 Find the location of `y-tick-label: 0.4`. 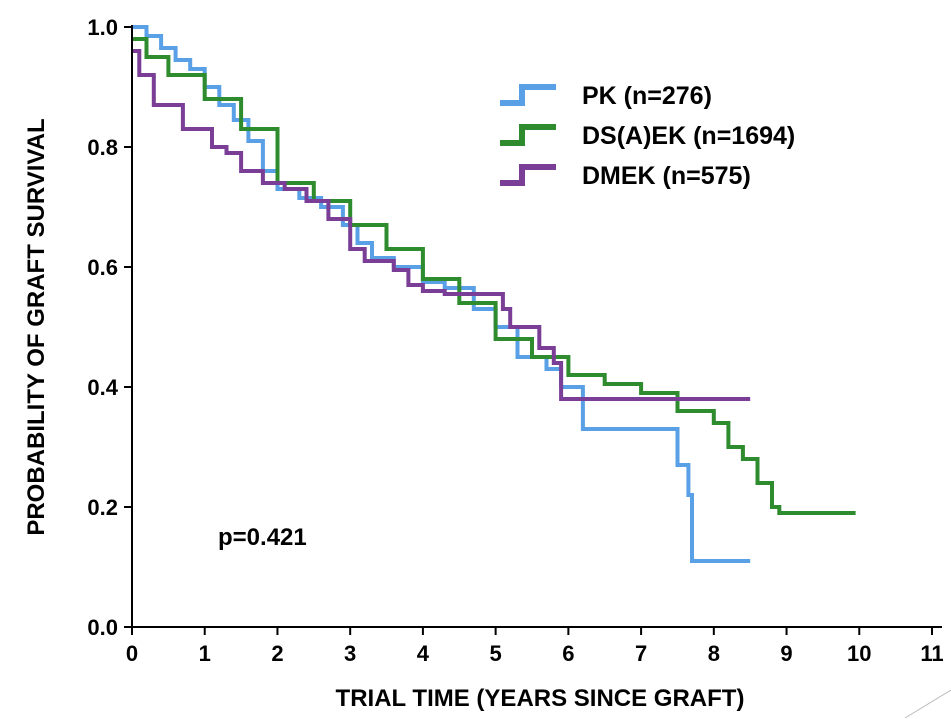

y-tick-label: 0.4 is located at coordinates (102, 387).